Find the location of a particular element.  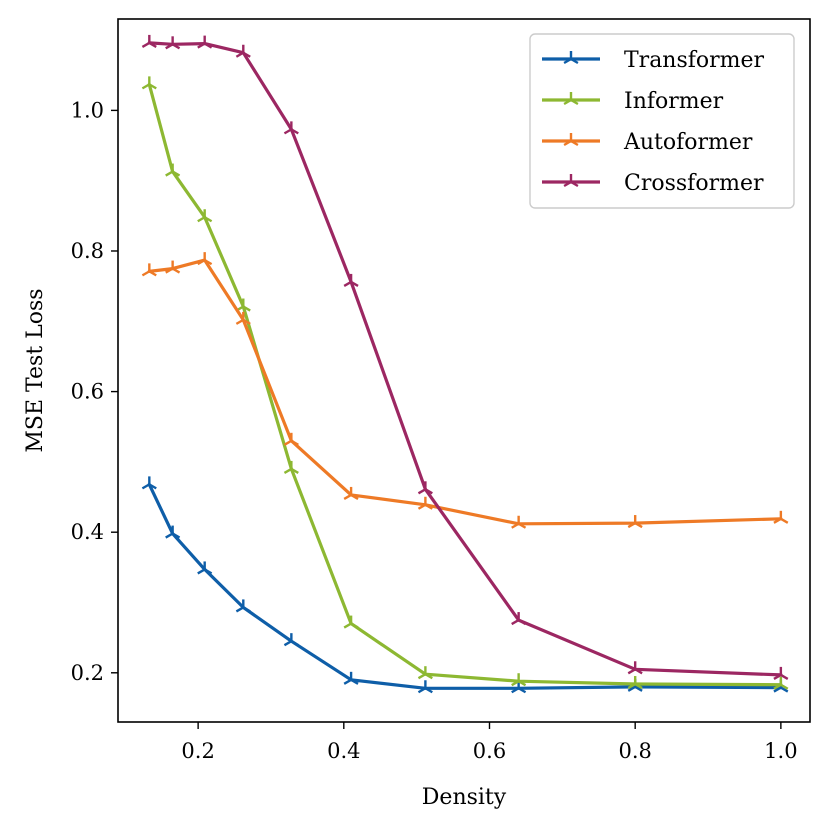

x-tick-label: 0.8 is located at coordinates (634, 751).